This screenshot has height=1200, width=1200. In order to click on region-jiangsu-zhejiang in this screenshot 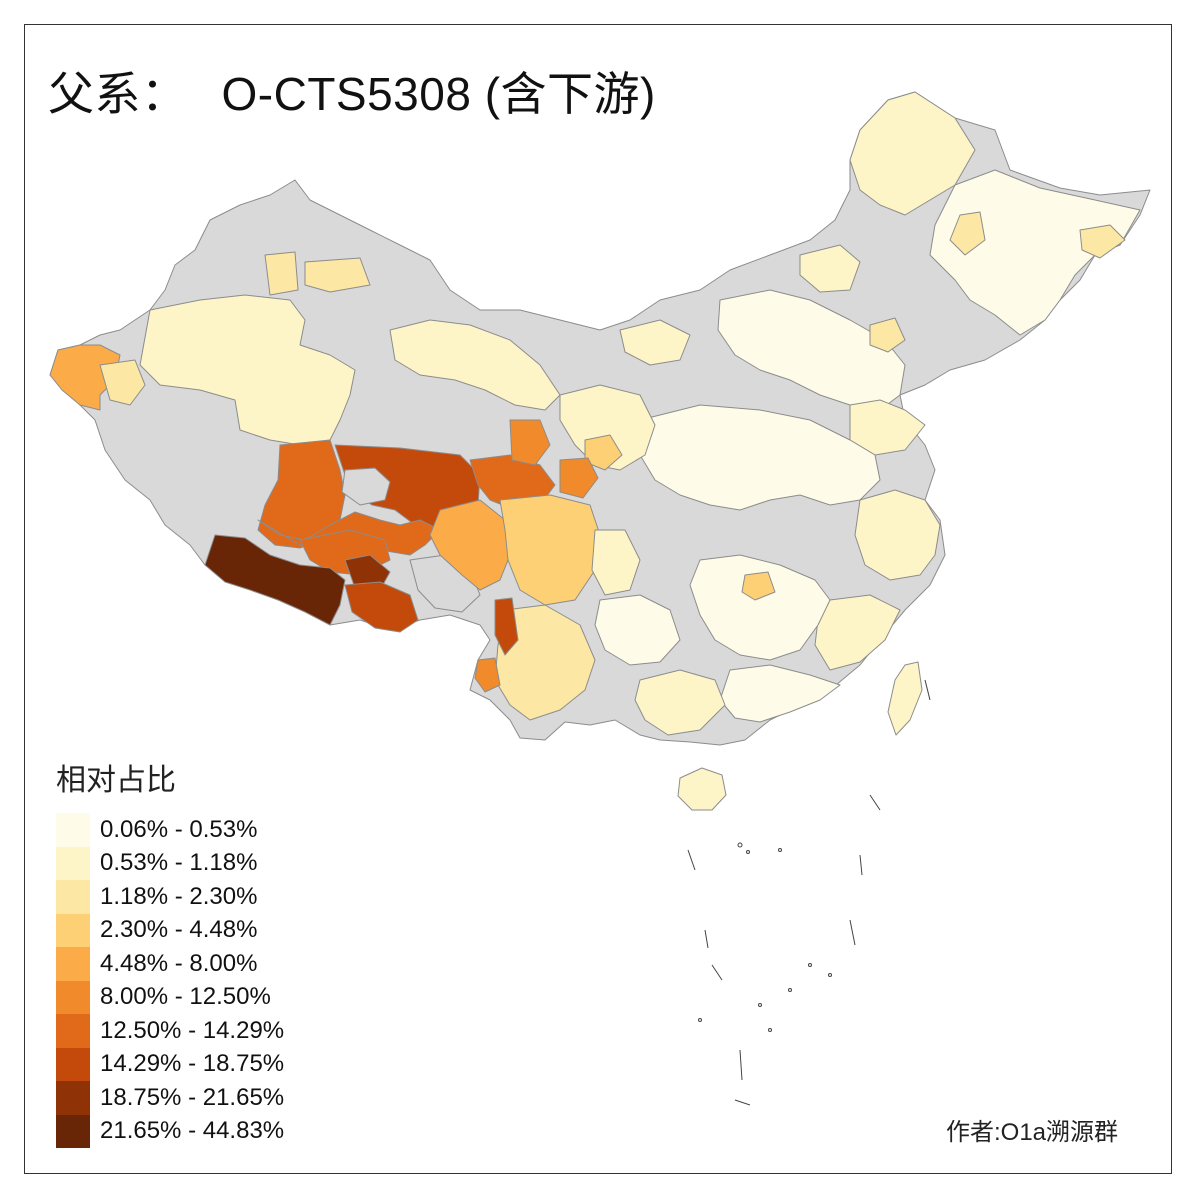, I will do `click(897, 535)`.